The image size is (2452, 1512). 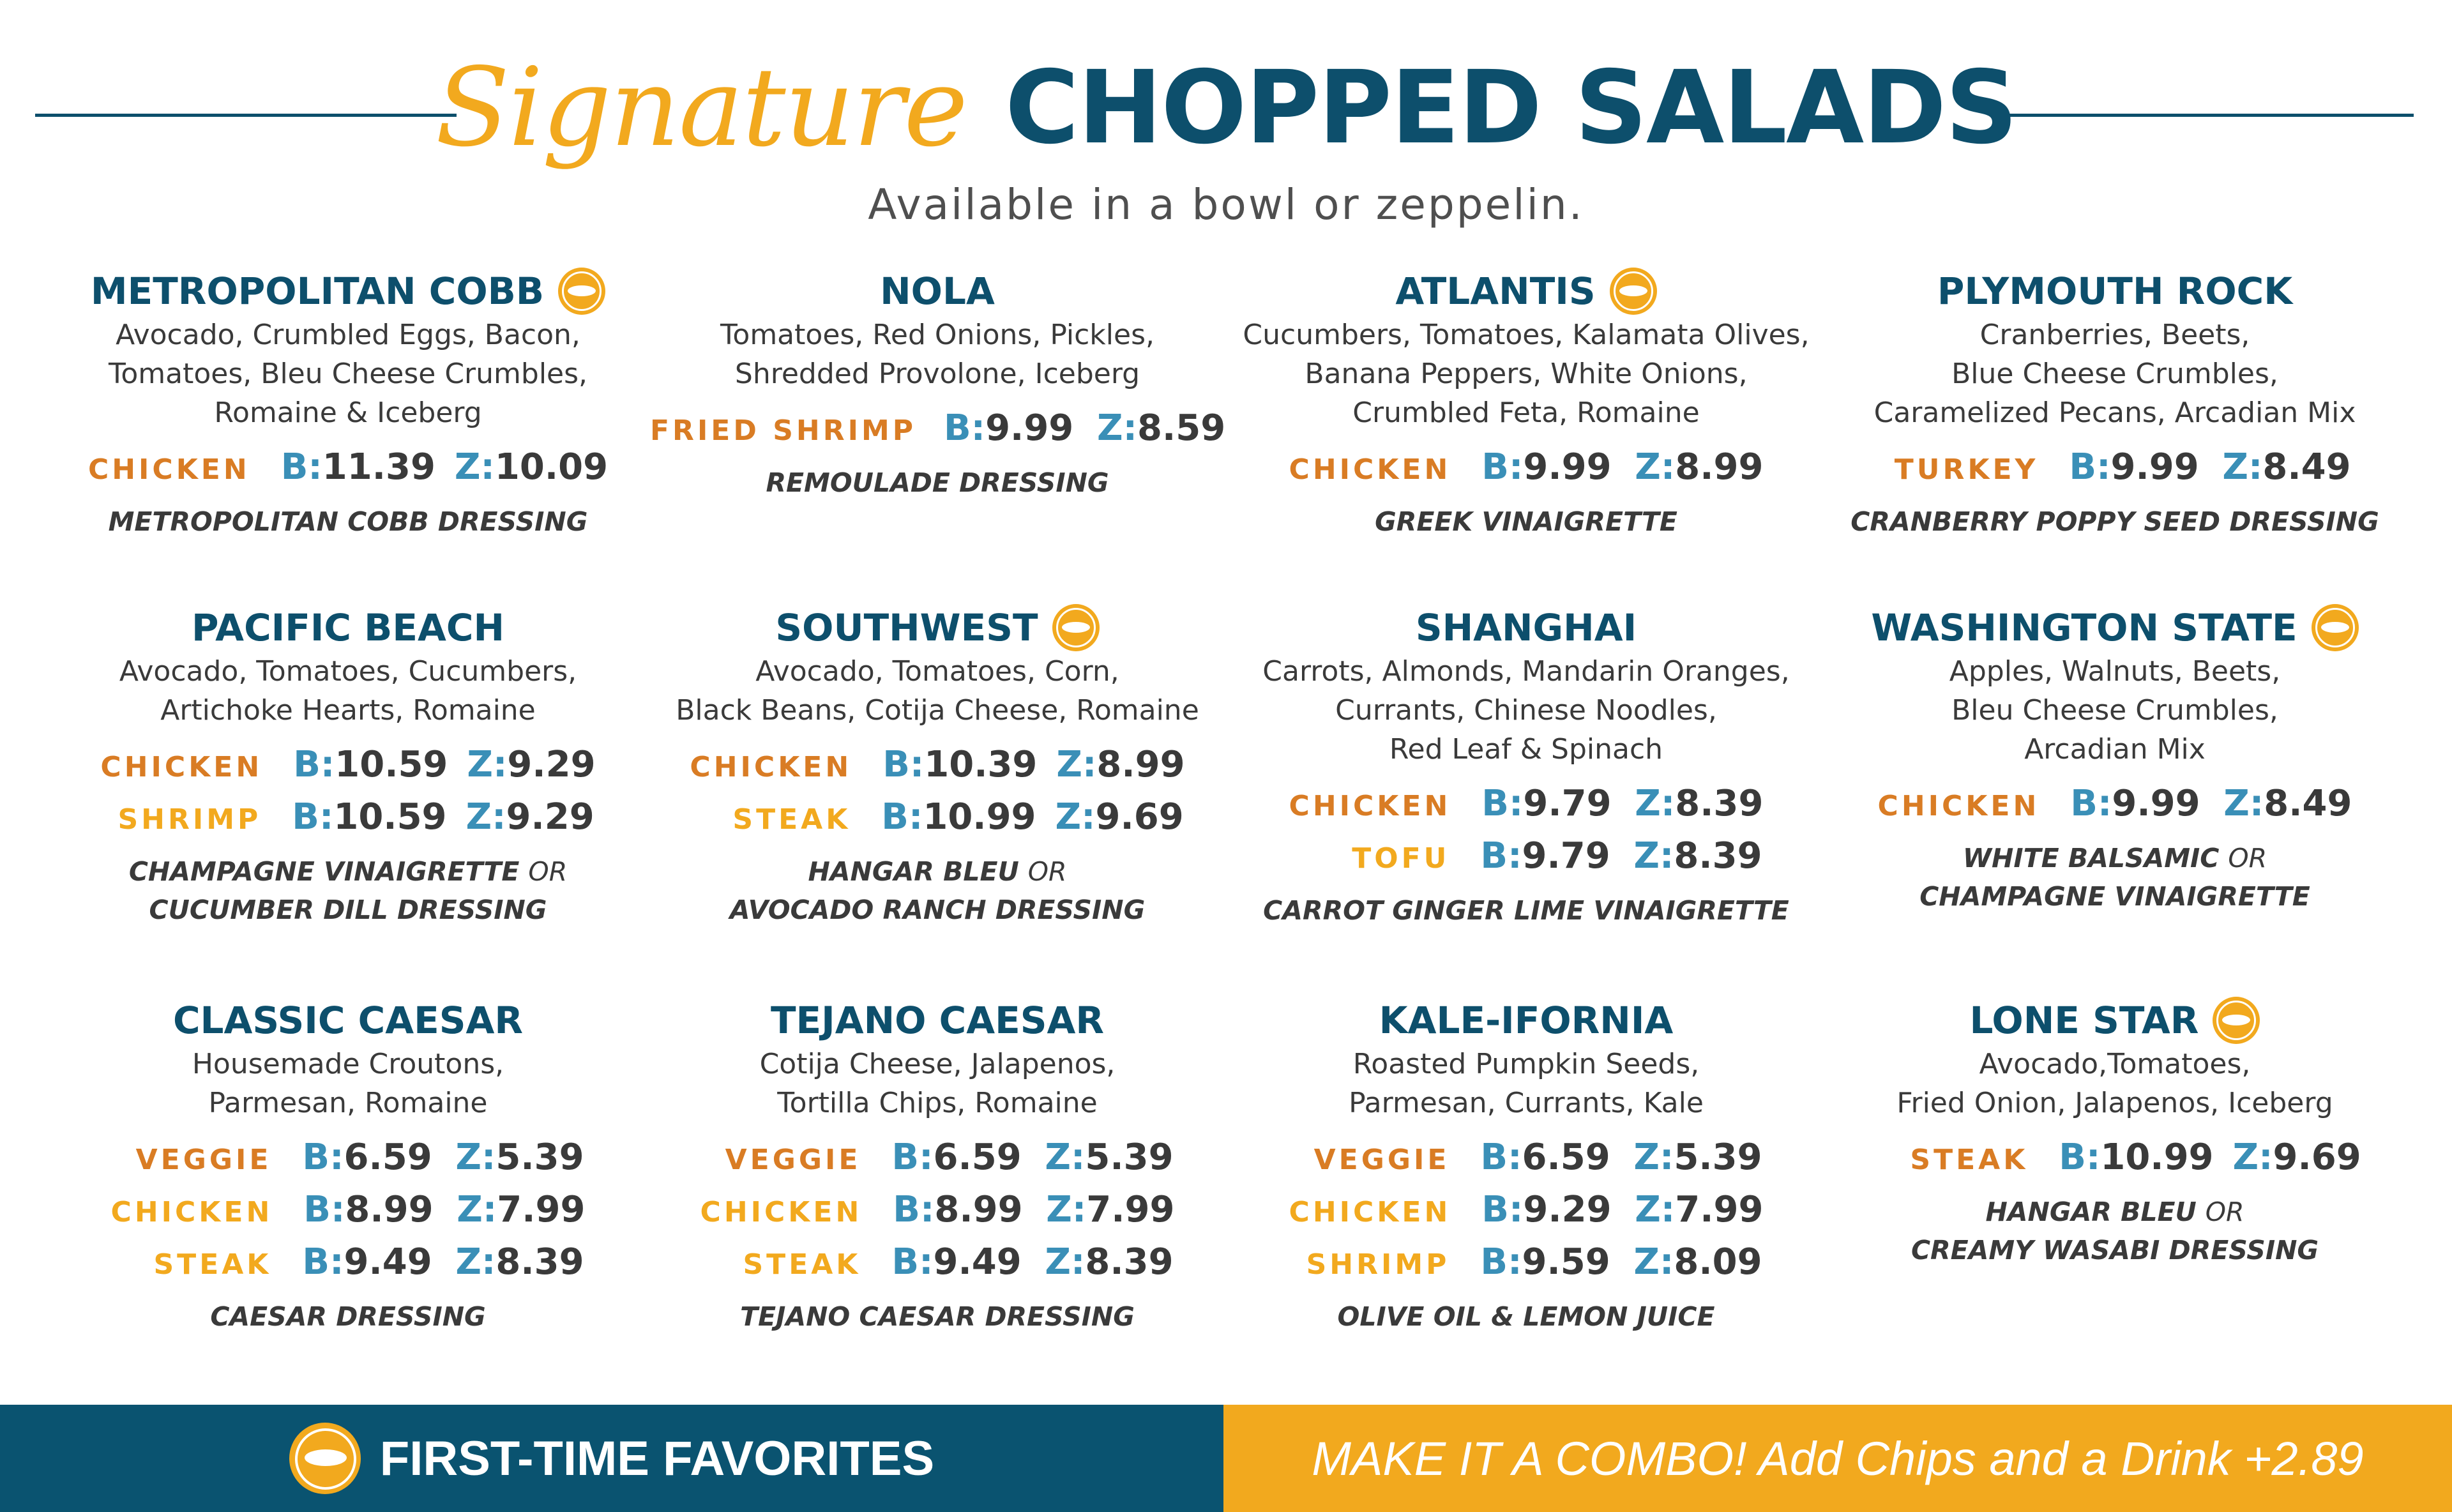 What do you see at coordinates (937, 335) in the screenshot?
I see `description-line: Tomatoes, Red Onions, Pickles,` at bounding box center [937, 335].